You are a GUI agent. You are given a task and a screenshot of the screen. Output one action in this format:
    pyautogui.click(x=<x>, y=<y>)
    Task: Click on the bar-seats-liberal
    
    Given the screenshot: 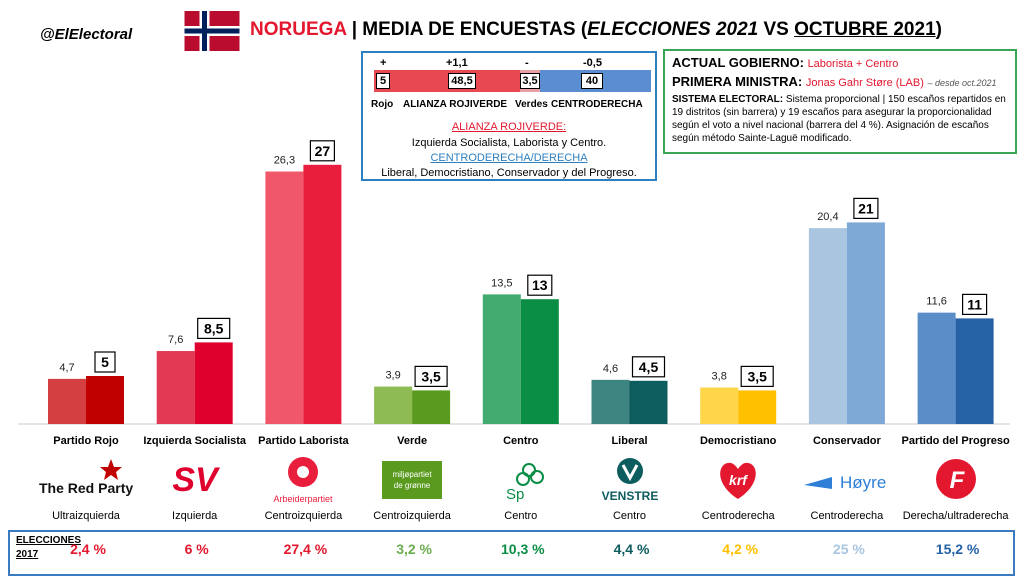 What is the action you would take?
    pyautogui.click(x=648, y=402)
    